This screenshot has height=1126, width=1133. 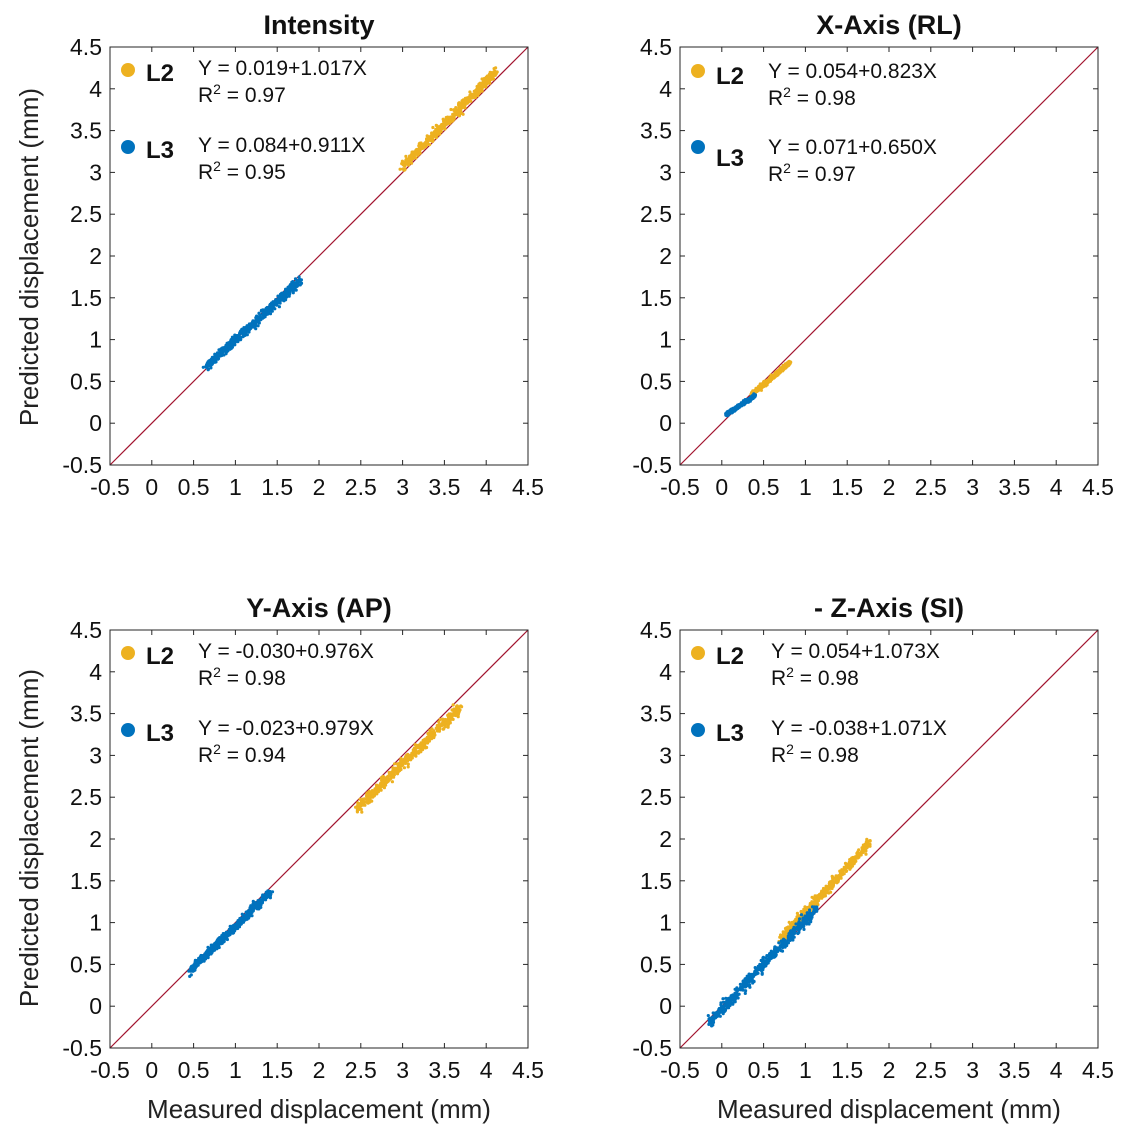 I want to click on y-tick-label: 4.5, so click(x=656, y=630).